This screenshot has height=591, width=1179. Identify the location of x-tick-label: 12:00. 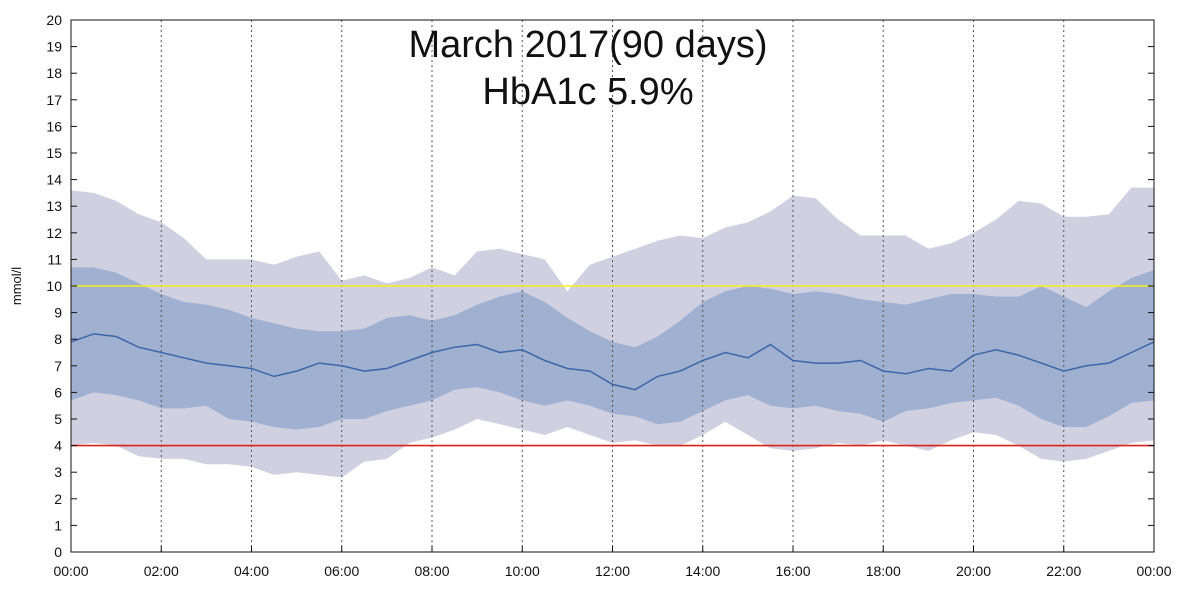
(612, 571).